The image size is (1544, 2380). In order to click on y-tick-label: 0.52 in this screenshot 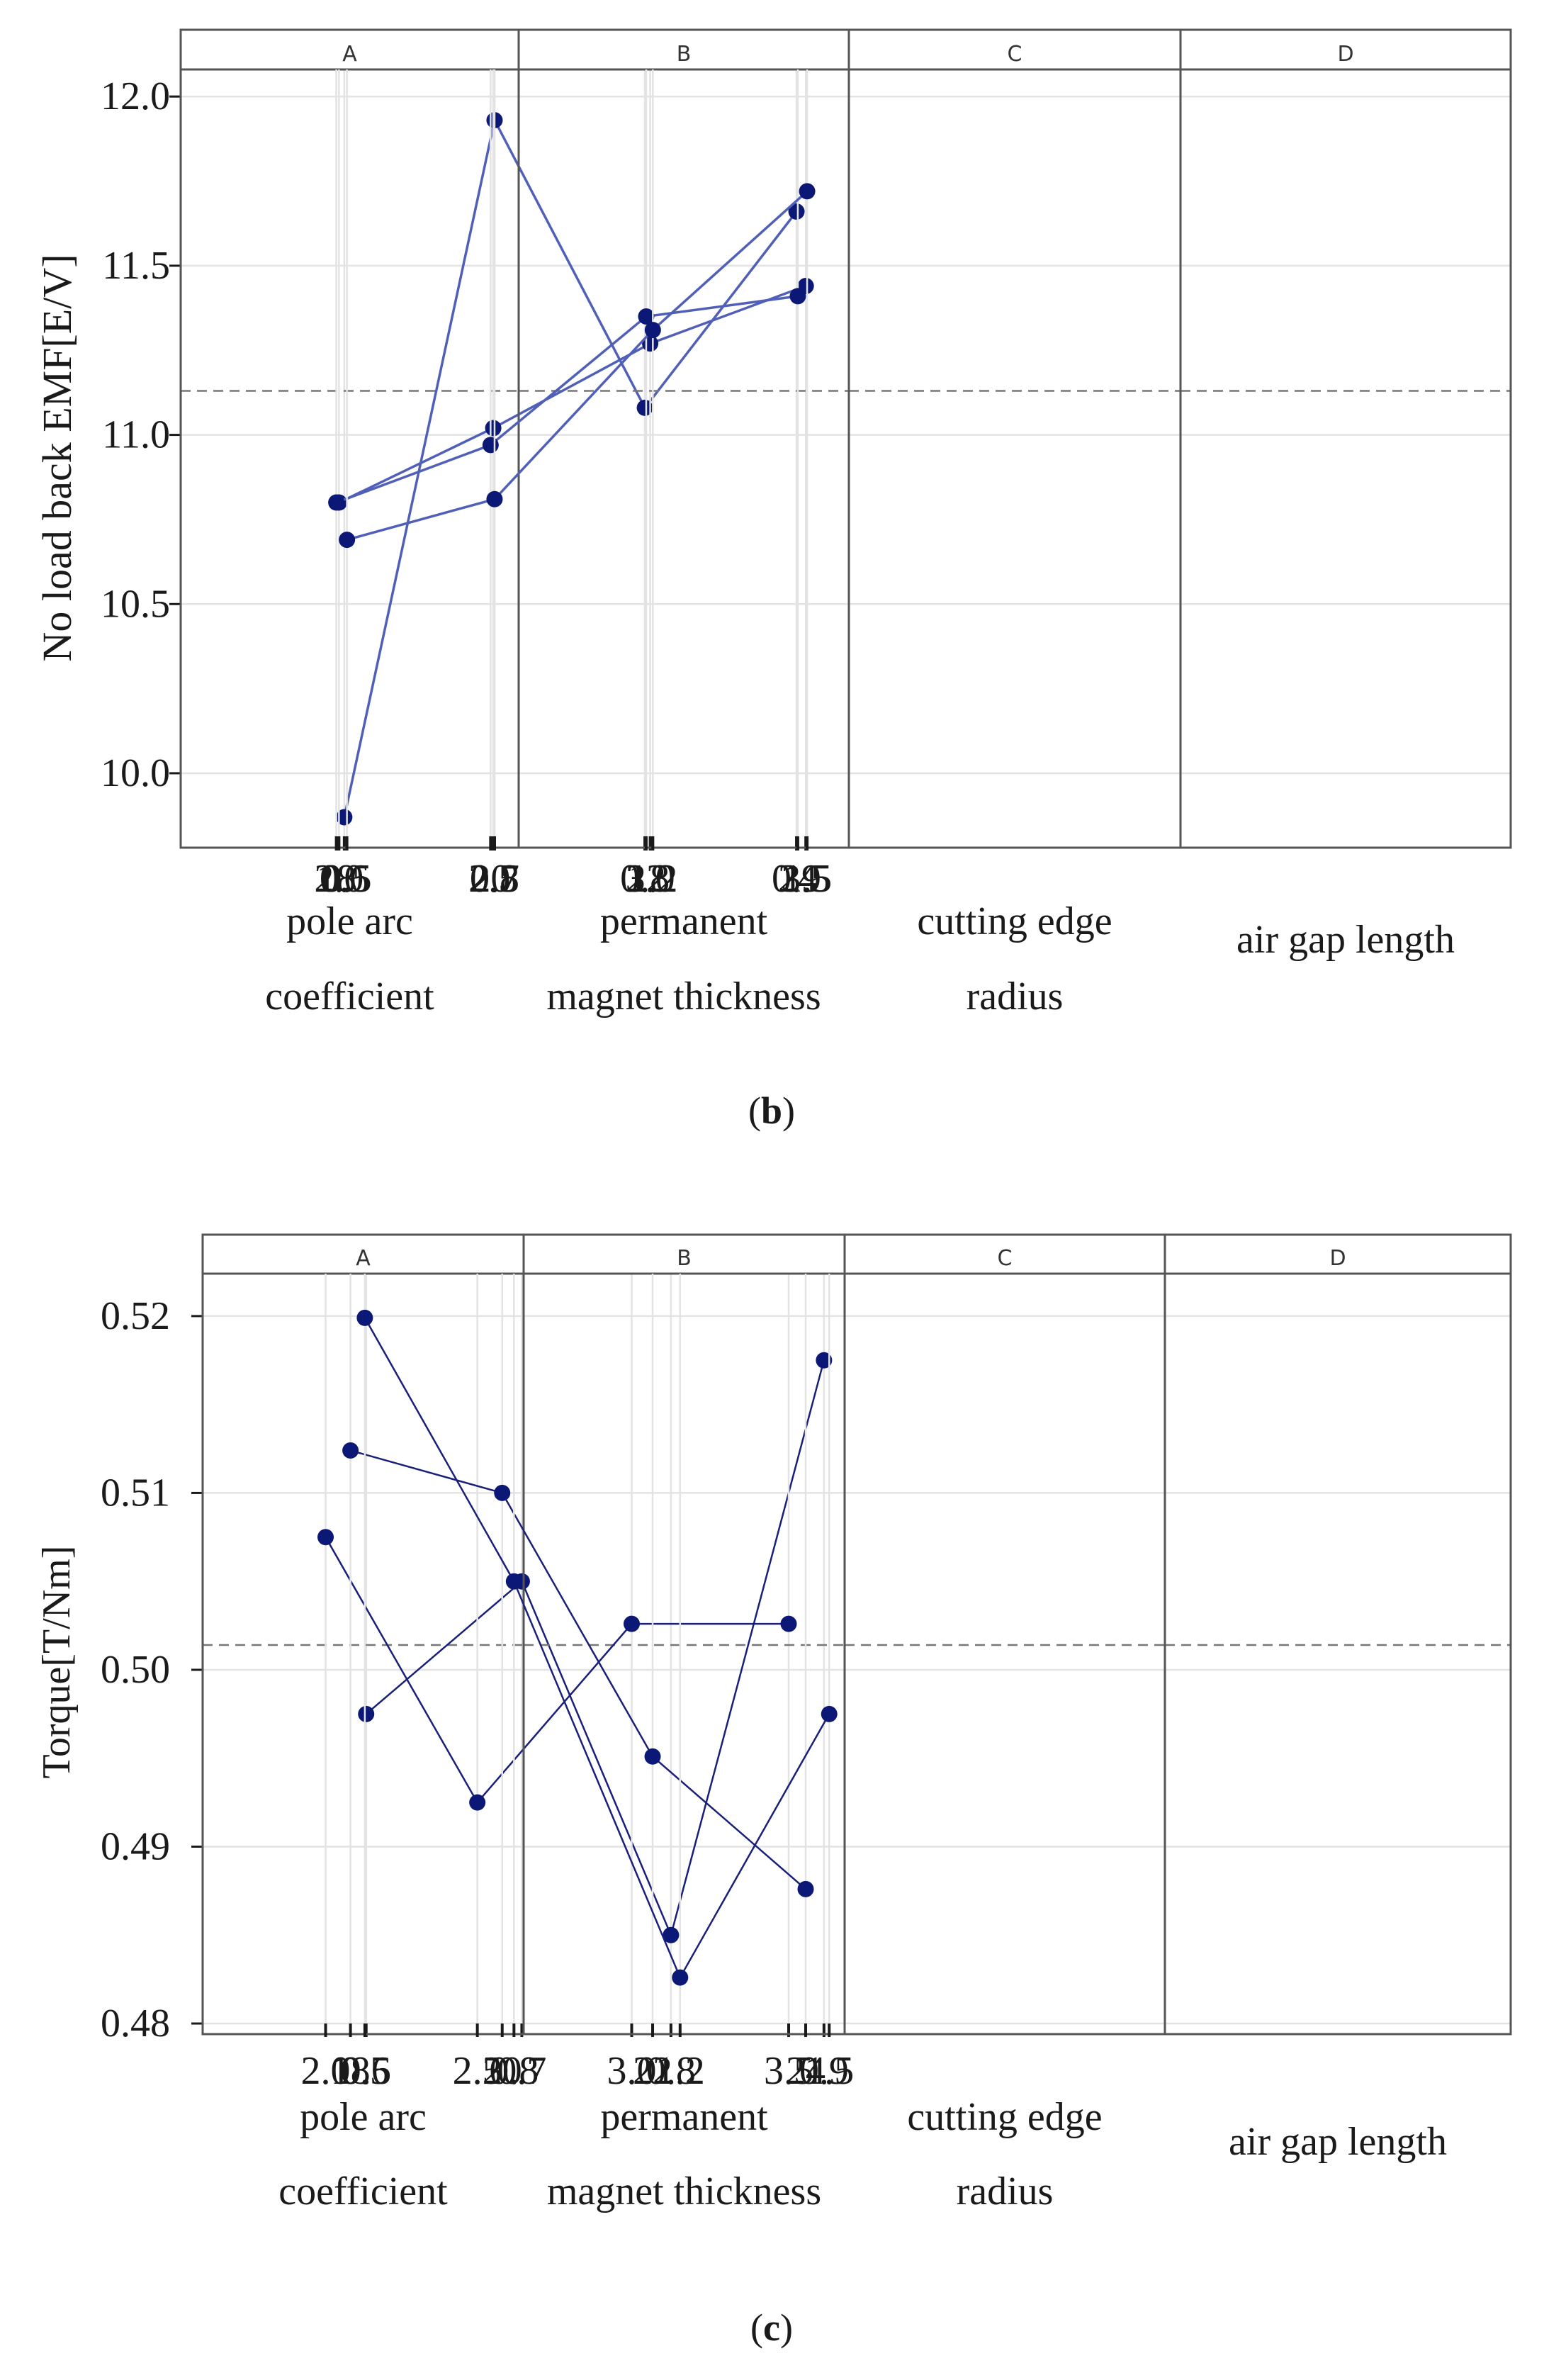, I will do `click(135, 1316)`.